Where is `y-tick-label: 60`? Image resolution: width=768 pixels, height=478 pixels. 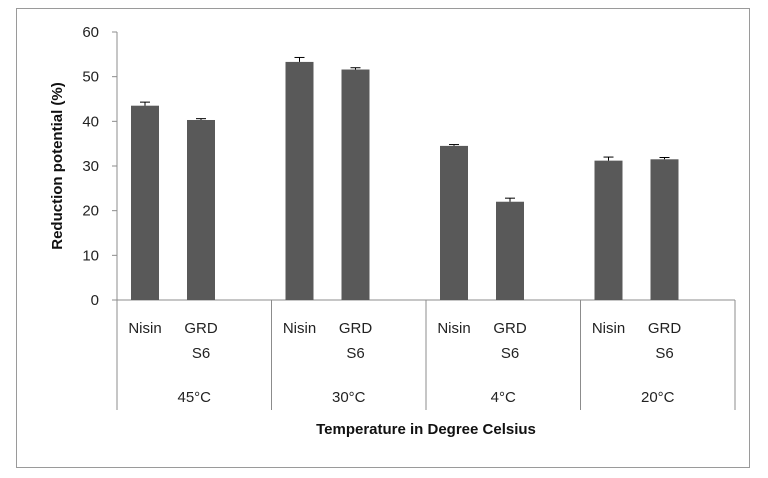
y-tick-label: 60 is located at coordinates (90, 32).